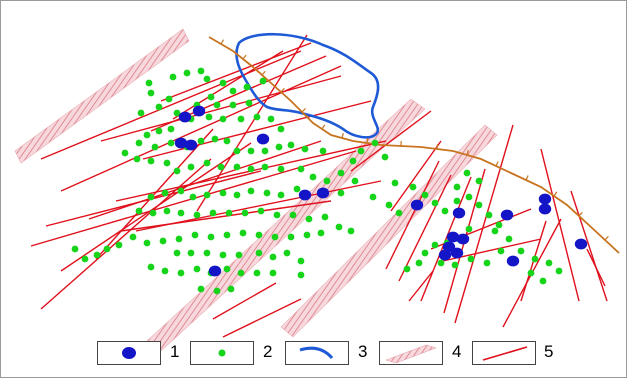 Image resolution: width=627 pixels, height=379 pixels. What do you see at coordinates (505, 353) in the screenshot?
I see `fault-legend-symbol` at bounding box center [505, 353].